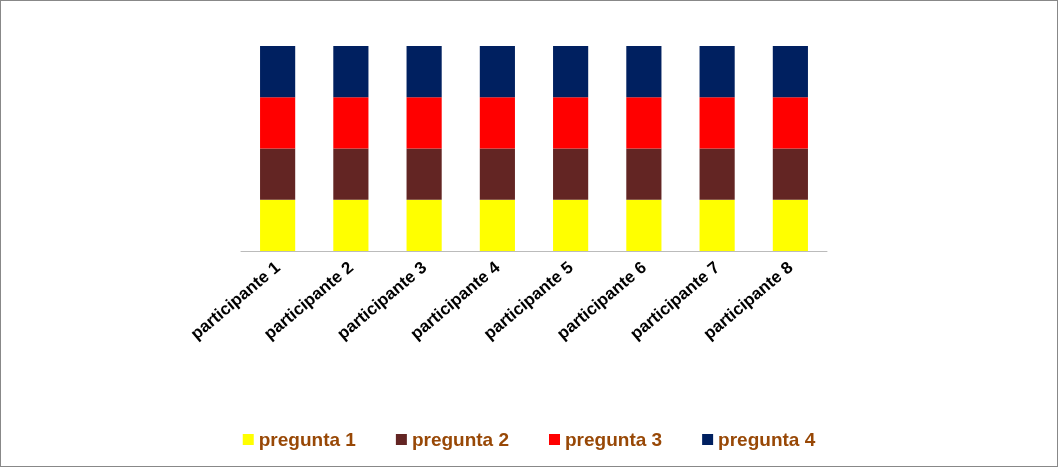  I want to click on legend-label: pregunta 3, so click(614, 439).